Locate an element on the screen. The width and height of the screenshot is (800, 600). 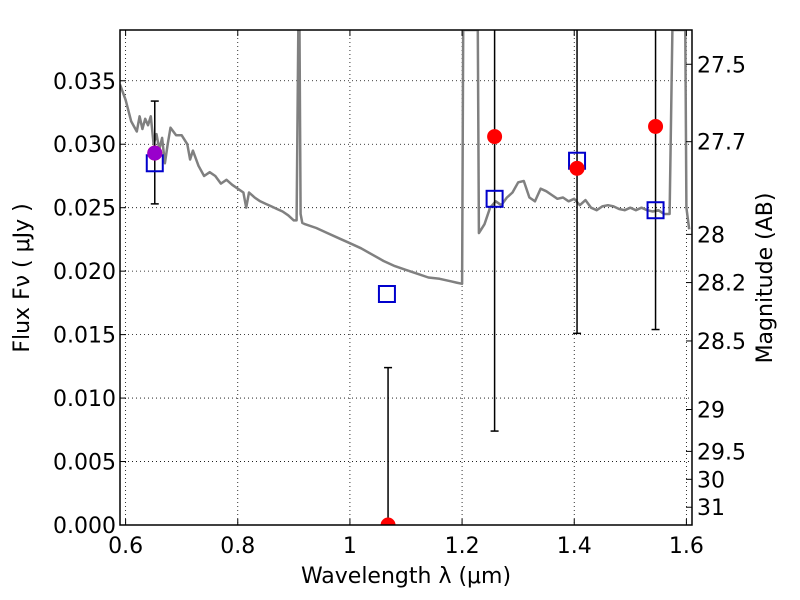
x-tick-label: 1.4 is located at coordinates (574, 546).